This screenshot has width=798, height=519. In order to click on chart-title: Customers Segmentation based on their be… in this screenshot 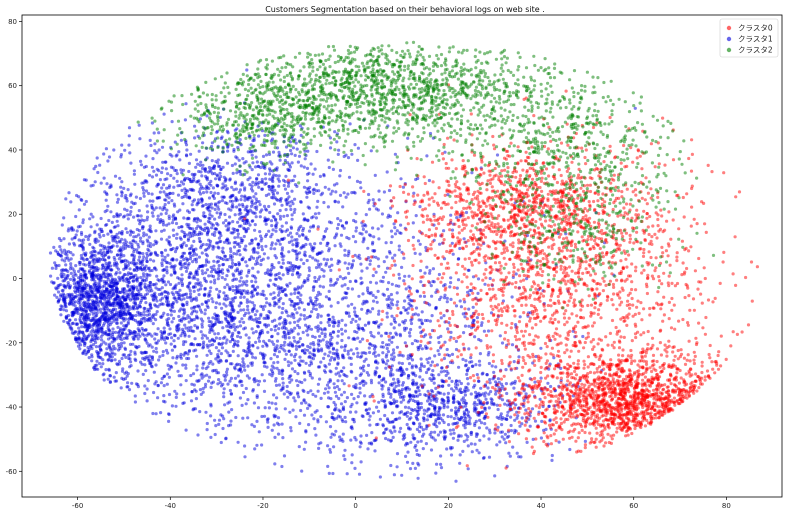, I will do `click(405, 9)`.